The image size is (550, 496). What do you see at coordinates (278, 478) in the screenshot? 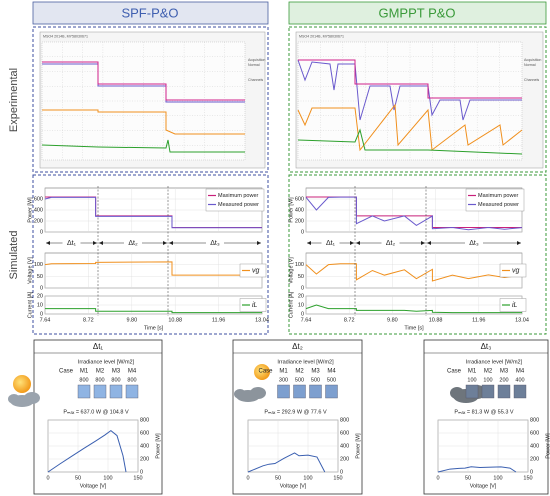
I see `x-tick-label: 50` at bounding box center [278, 478].